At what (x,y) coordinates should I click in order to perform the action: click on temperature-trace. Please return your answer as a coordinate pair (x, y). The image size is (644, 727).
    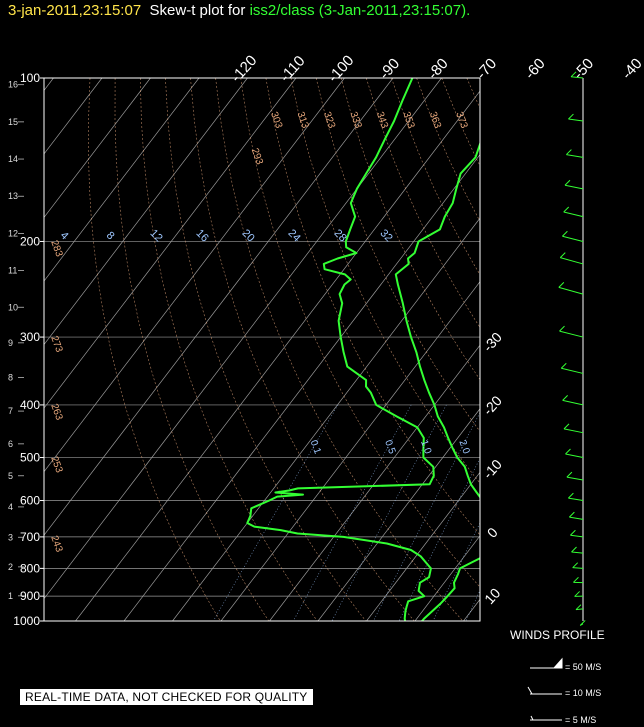
    Looking at the image, I should click on (437, 381).